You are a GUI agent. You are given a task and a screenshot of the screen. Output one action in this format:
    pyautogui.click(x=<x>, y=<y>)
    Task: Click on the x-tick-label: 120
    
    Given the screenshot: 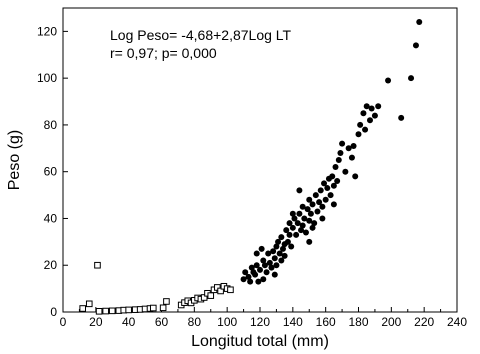 What is the action you would take?
    pyautogui.click(x=260, y=322)
    